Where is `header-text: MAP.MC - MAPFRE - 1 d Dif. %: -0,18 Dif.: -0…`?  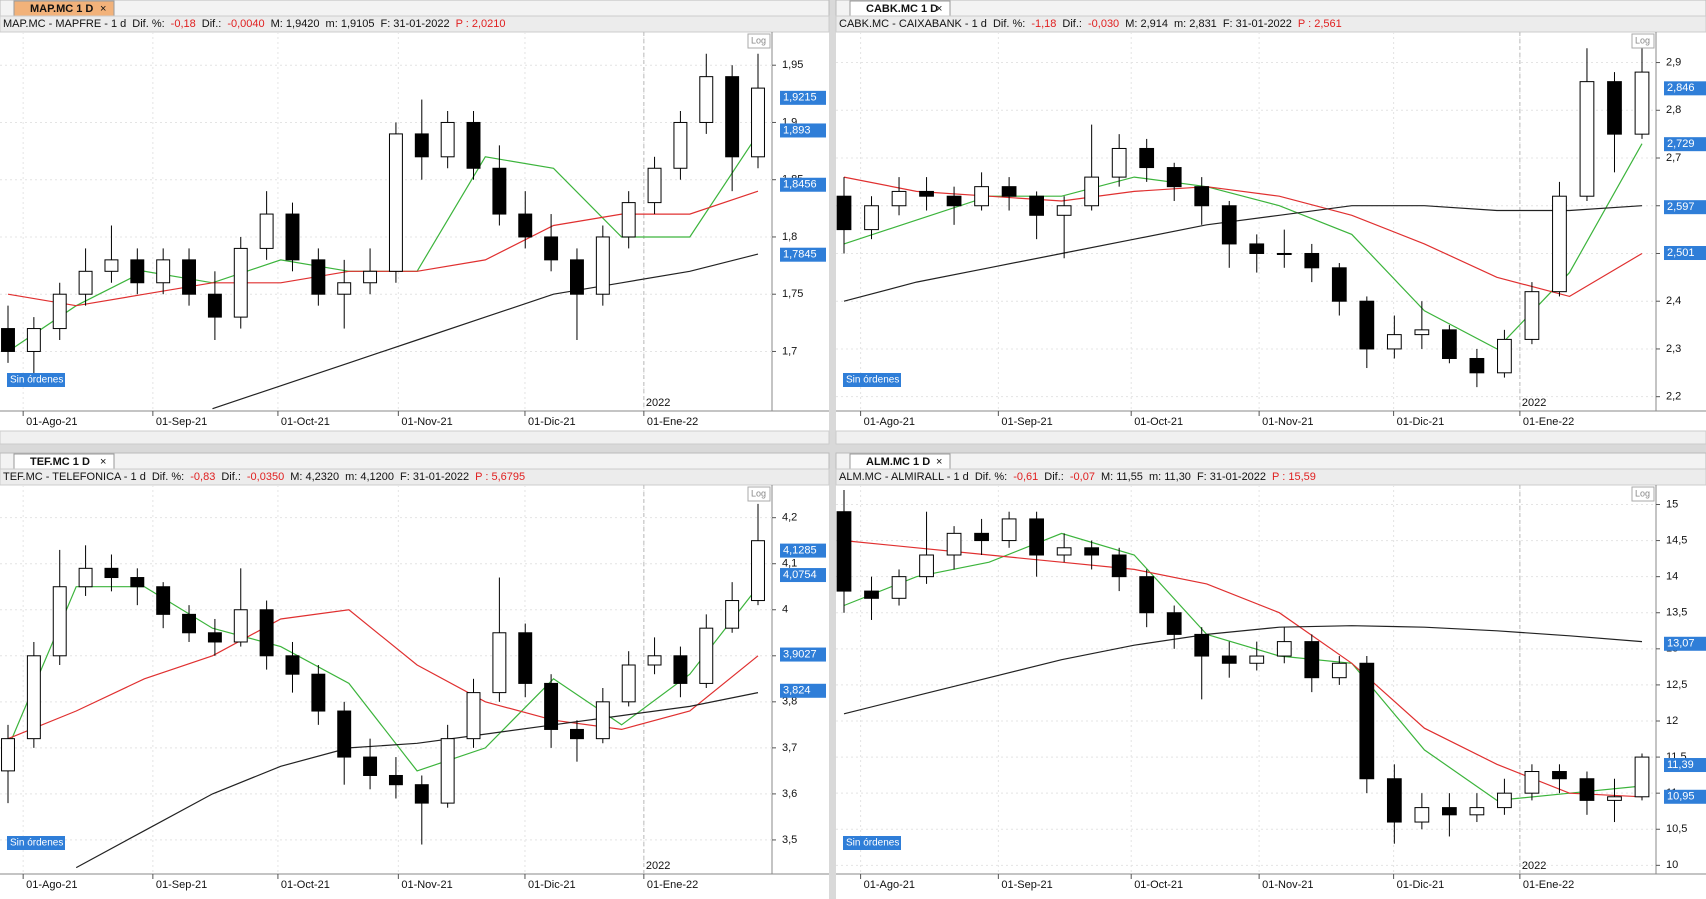
header-text: MAP.MC - MAPFRE - 1 d Dif. %: -0,18 Dif.: -0… is located at coordinates (254, 24).